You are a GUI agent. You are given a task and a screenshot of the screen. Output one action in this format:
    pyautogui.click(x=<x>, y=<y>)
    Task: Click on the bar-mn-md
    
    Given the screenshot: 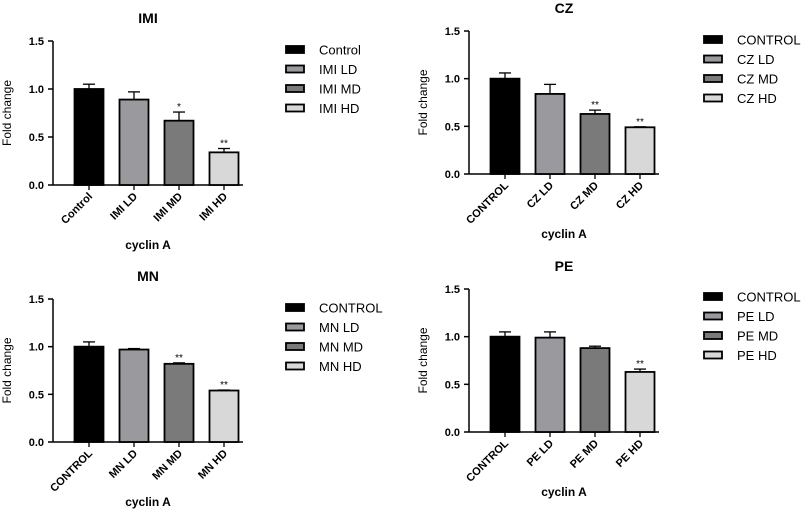 What is the action you would take?
    pyautogui.click(x=179, y=402)
    